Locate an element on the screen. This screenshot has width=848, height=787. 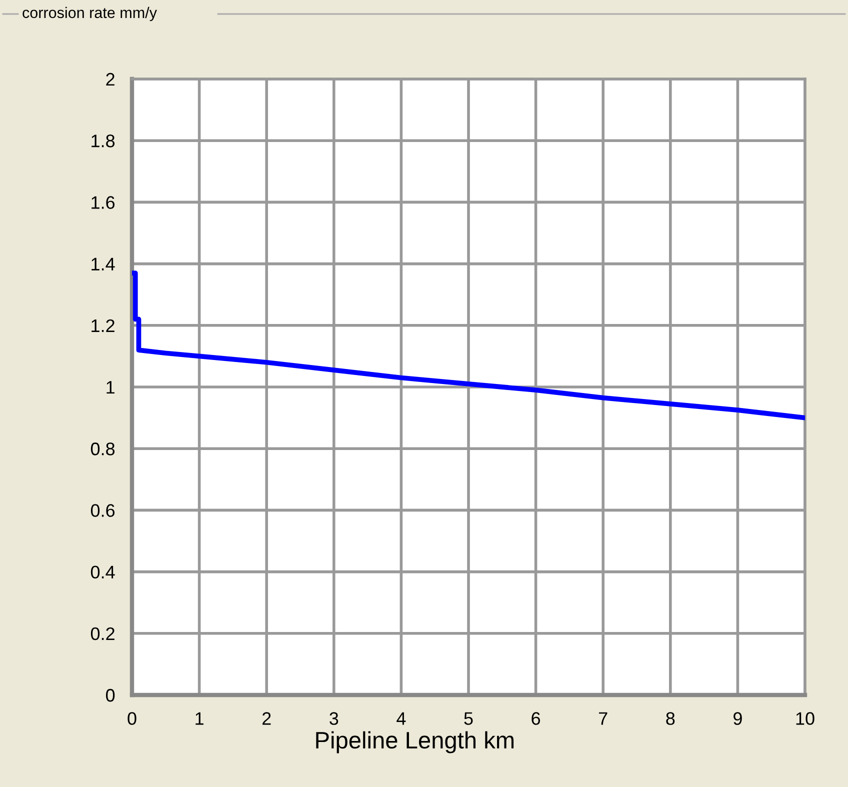
y-tick-label: 0.2 is located at coordinates (102, 633).